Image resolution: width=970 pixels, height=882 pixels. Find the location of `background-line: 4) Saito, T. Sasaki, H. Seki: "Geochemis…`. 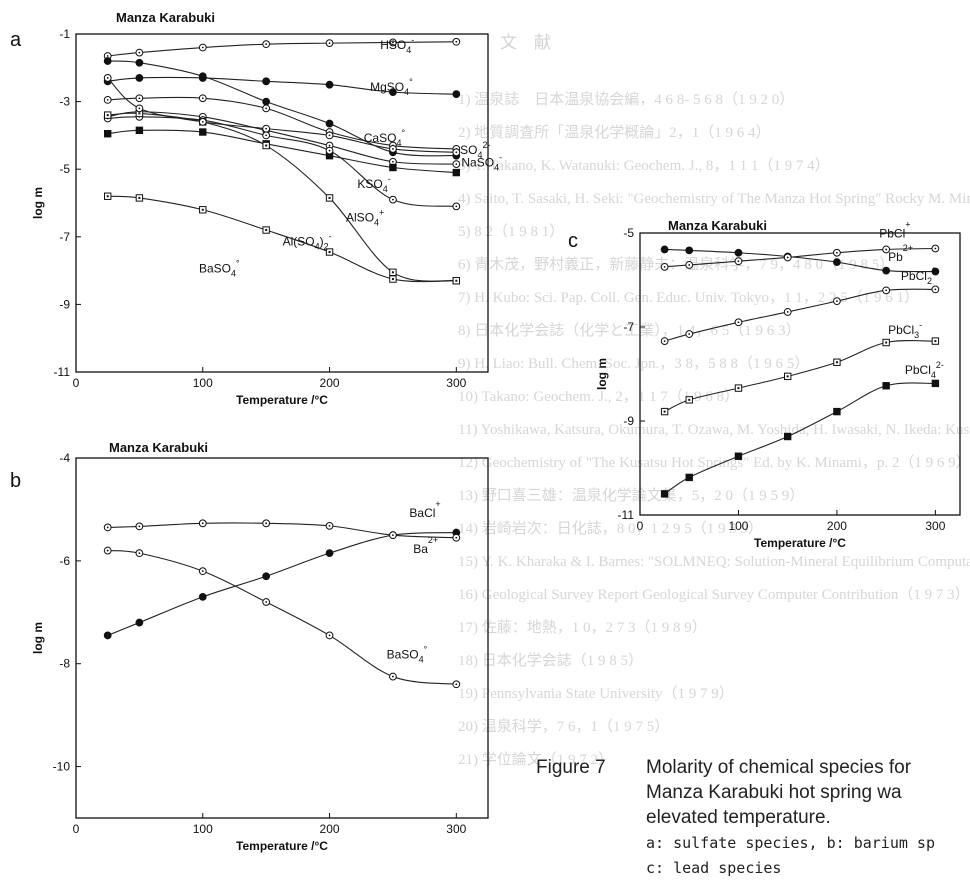

background-line: 4) Saito, T. Sasaki, H. Seki: "Geochemis… is located at coordinates (714, 199).